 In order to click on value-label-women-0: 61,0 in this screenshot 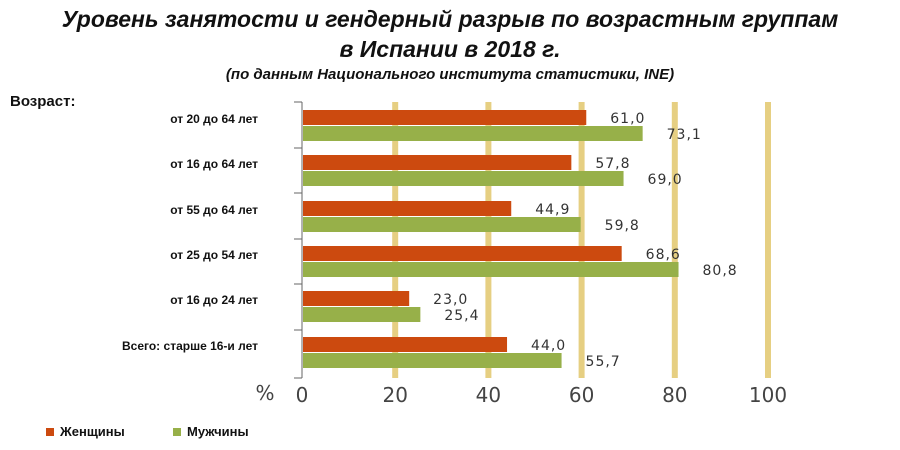, I will do `click(627, 119)`.